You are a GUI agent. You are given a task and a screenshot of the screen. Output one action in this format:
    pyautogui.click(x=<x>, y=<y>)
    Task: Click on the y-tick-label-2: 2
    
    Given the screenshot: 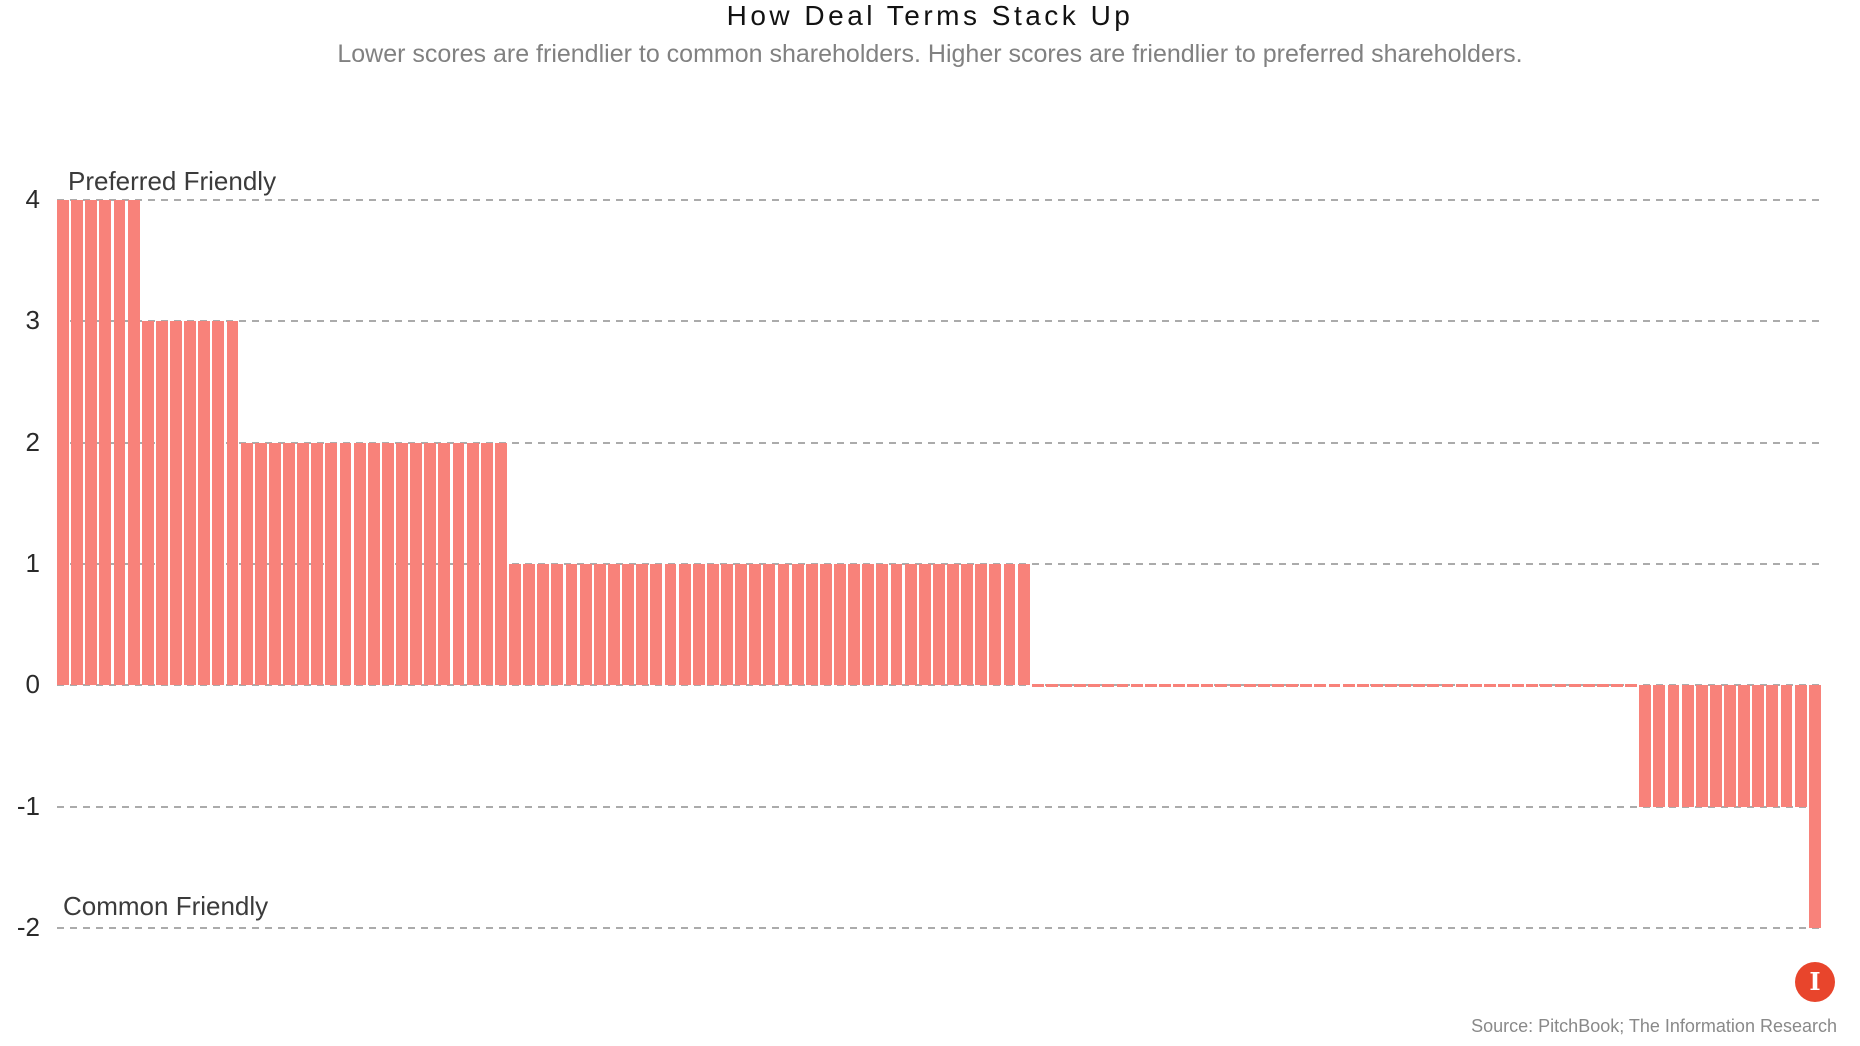 What is the action you would take?
    pyautogui.click(x=32, y=441)
    